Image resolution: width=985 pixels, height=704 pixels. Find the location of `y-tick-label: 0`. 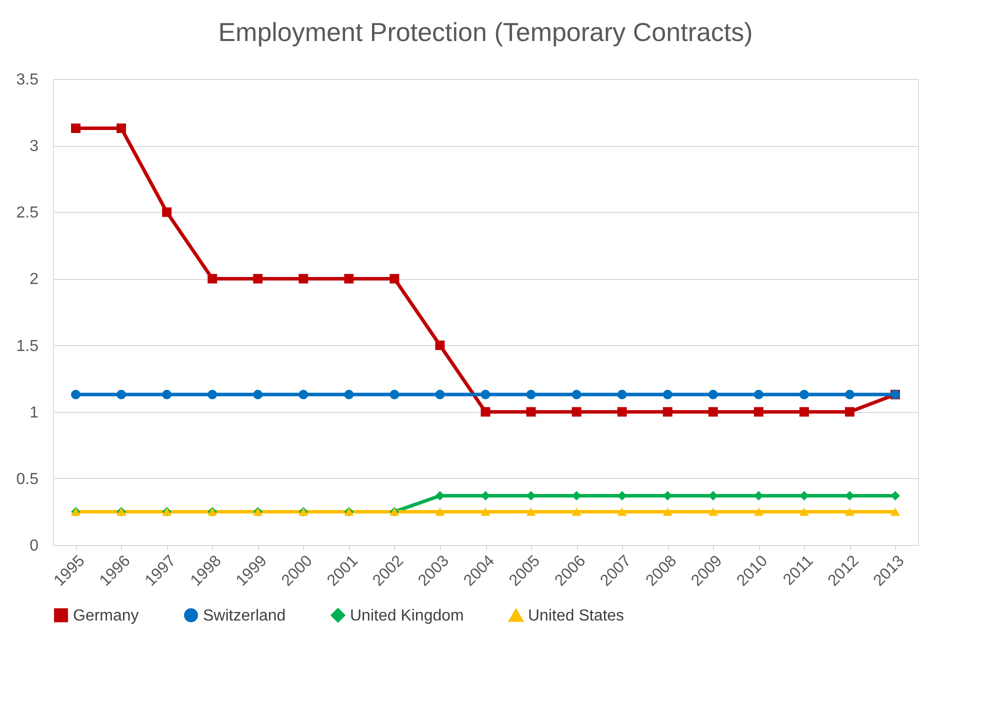

y-tick-label: 0 is located at coordinates (34, 546).